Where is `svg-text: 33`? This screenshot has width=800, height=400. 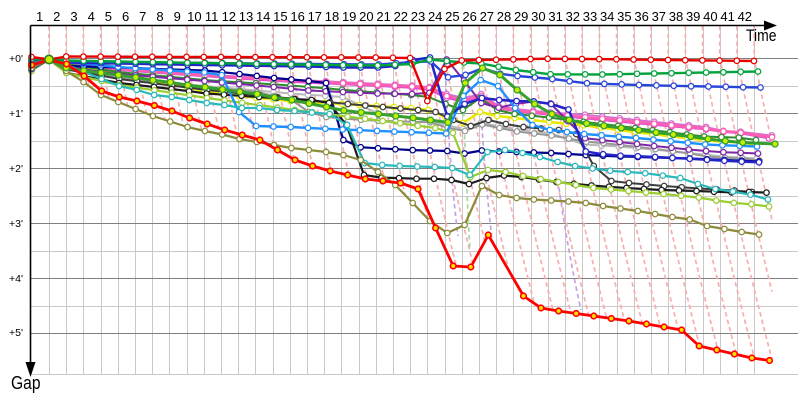
svg-text: 33 is located at coordinates (590, 16).